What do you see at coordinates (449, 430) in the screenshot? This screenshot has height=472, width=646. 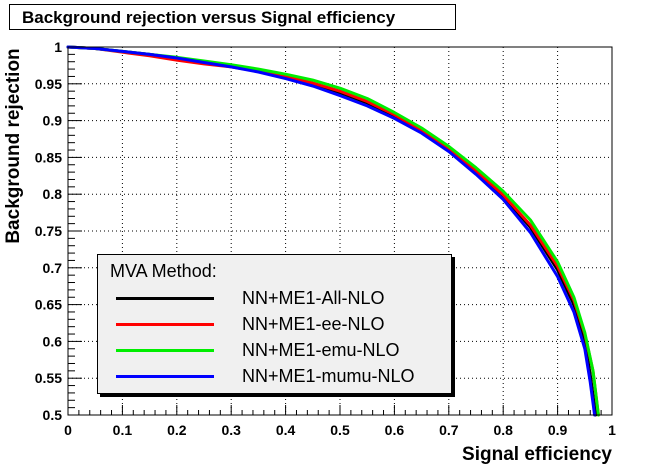 I see `x-tick-label: 0.7` at bounding box center [449, 430].